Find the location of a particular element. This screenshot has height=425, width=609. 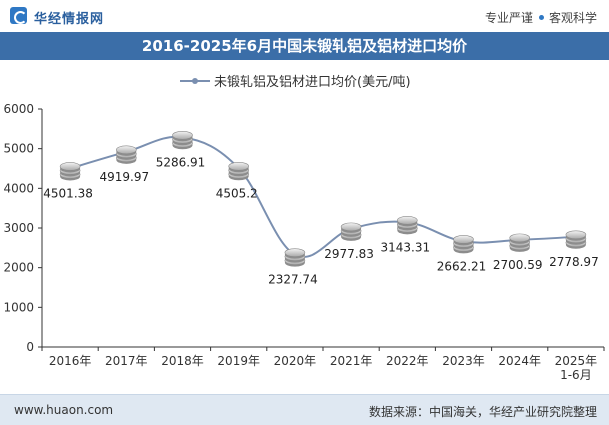

y-tick-label: 4000 is located at coordinates (18, 188).